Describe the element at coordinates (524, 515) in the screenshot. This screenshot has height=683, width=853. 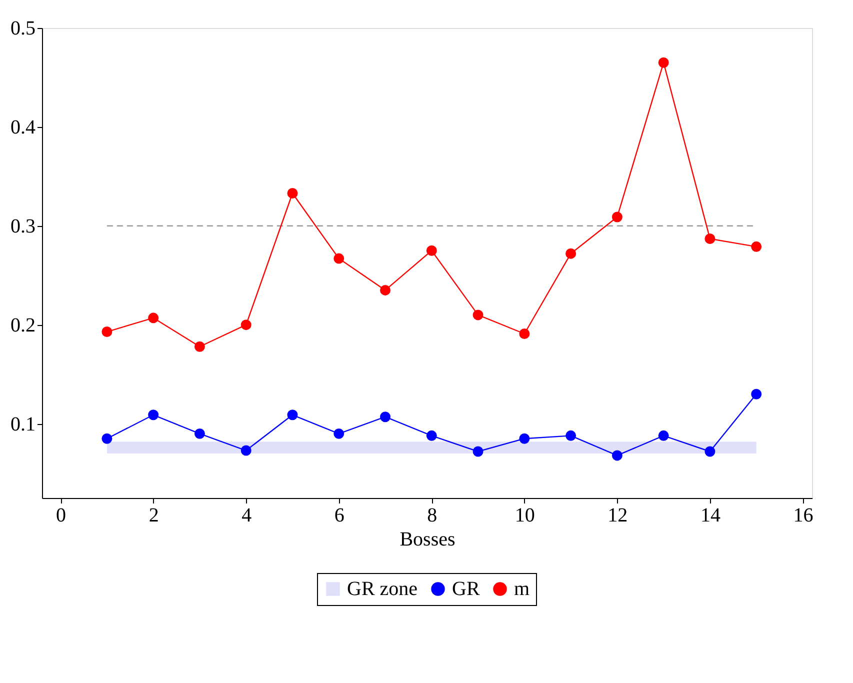
I see `x-tick-label: 10` at that location.